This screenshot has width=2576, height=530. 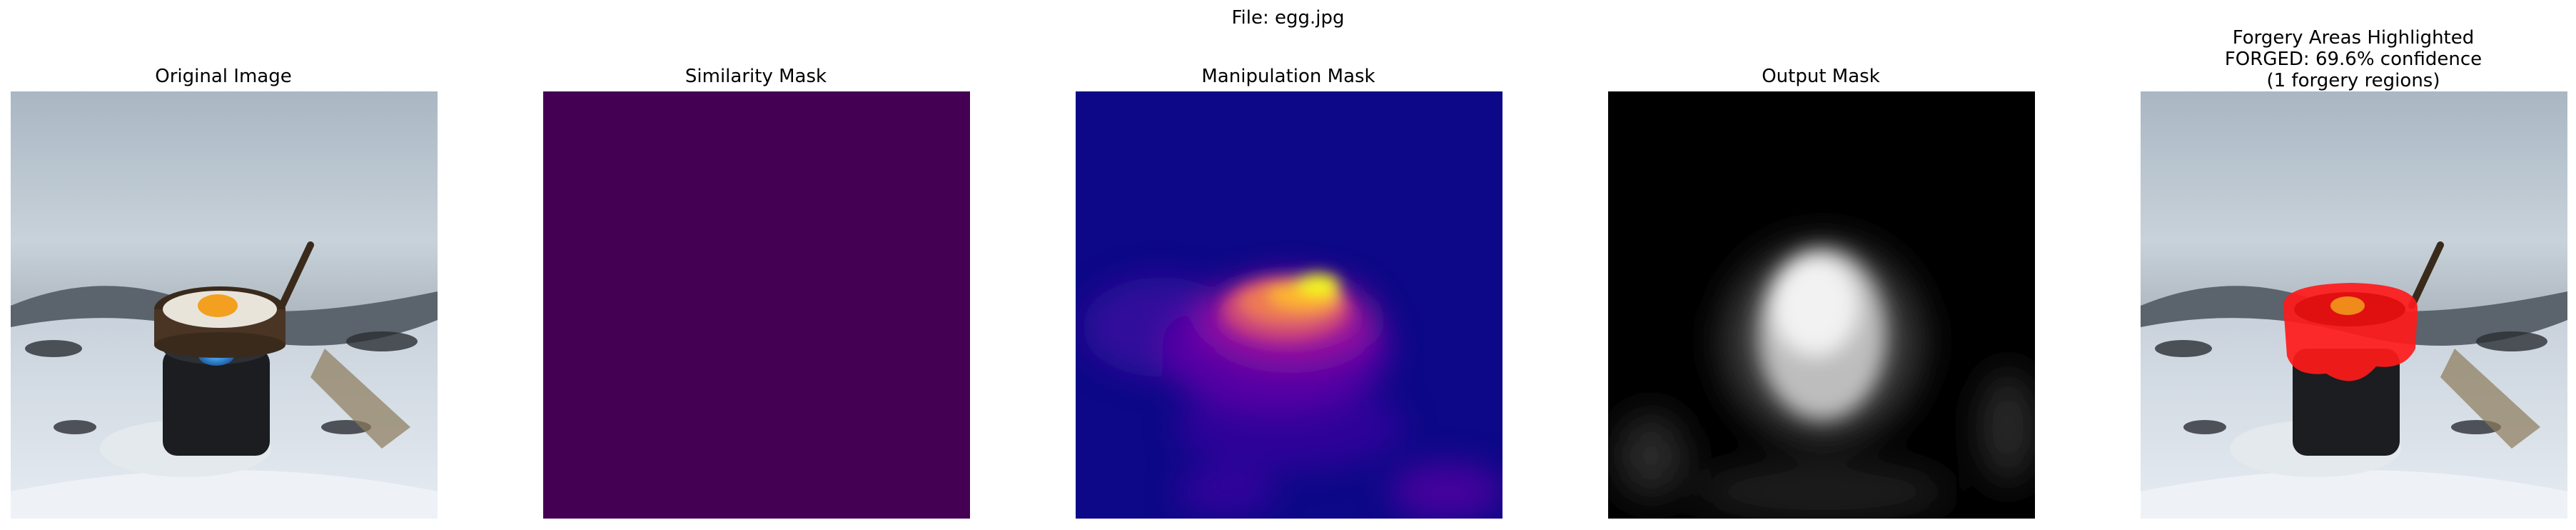 I want to click on panel-title-output: Output Mask, so click(x=1821, y=76).